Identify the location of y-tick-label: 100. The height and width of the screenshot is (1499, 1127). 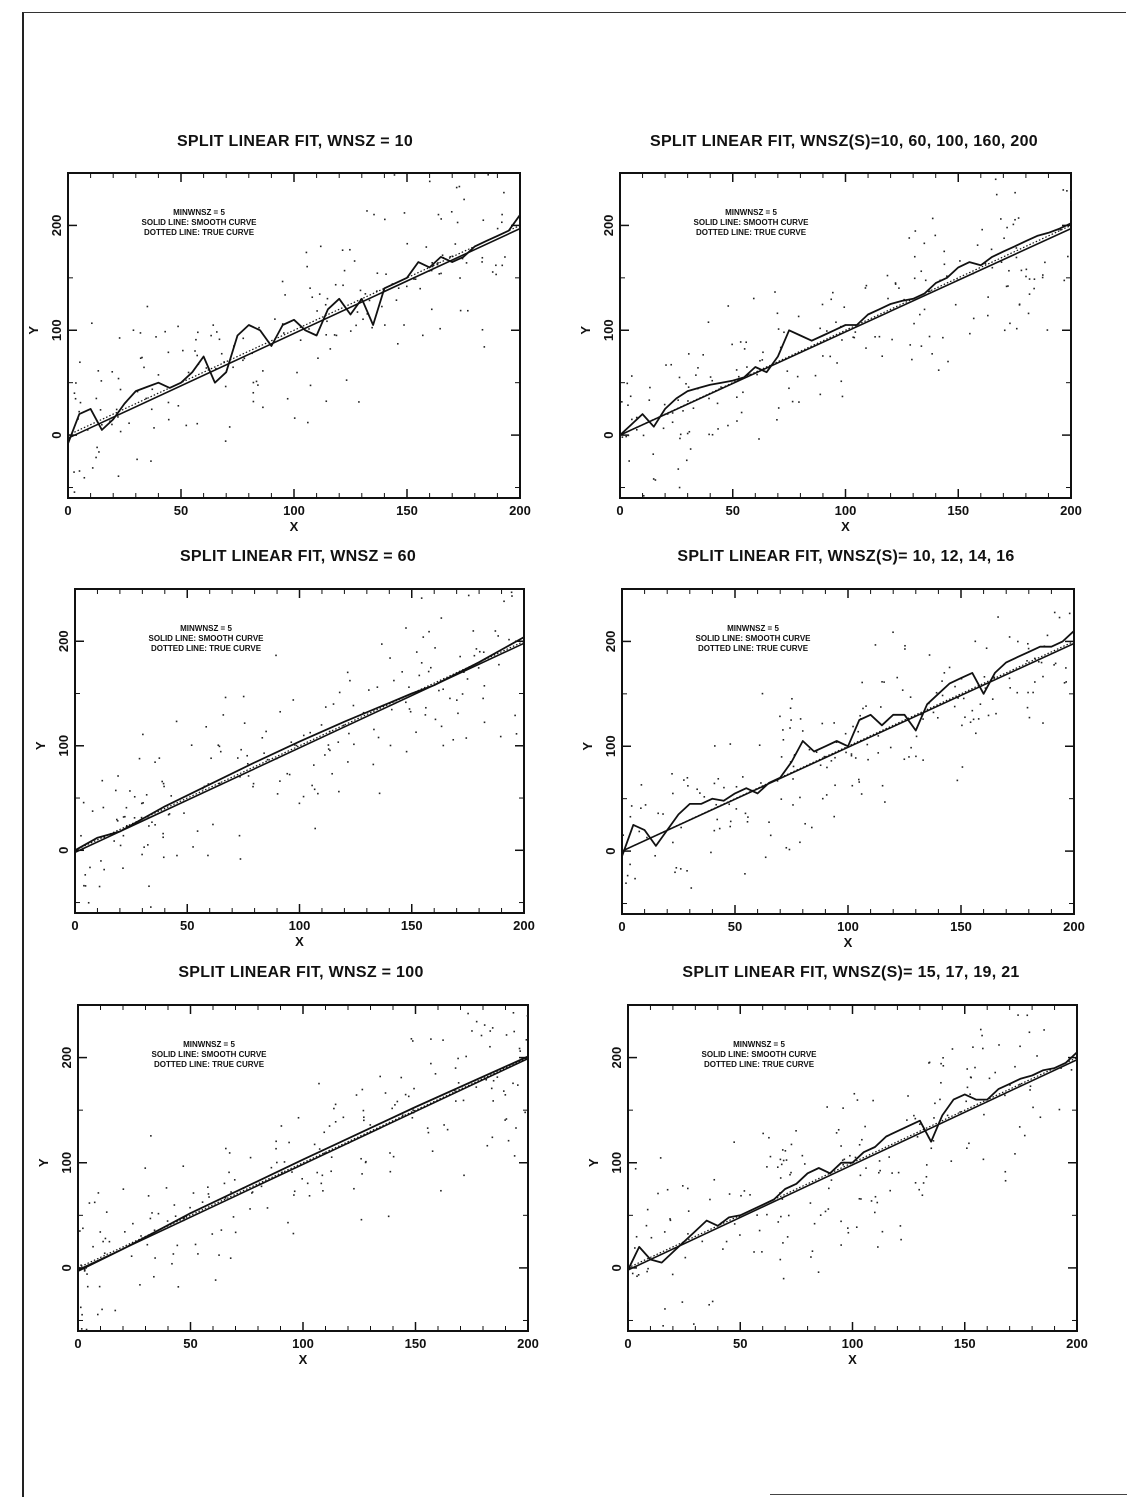
(616, 1163).